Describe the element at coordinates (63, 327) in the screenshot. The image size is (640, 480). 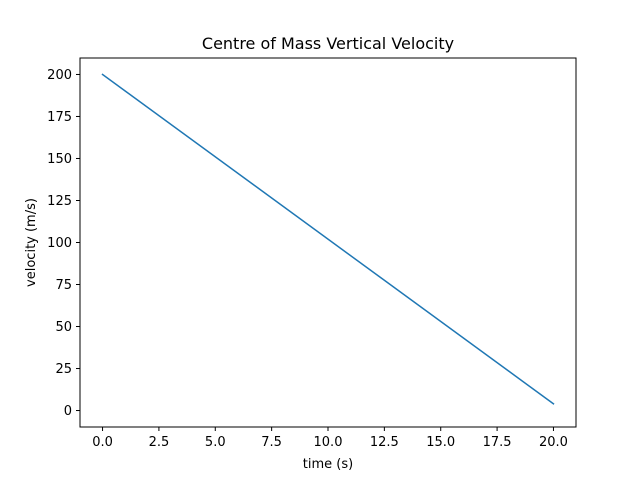
I see `y-tick-label: 50` at that location.